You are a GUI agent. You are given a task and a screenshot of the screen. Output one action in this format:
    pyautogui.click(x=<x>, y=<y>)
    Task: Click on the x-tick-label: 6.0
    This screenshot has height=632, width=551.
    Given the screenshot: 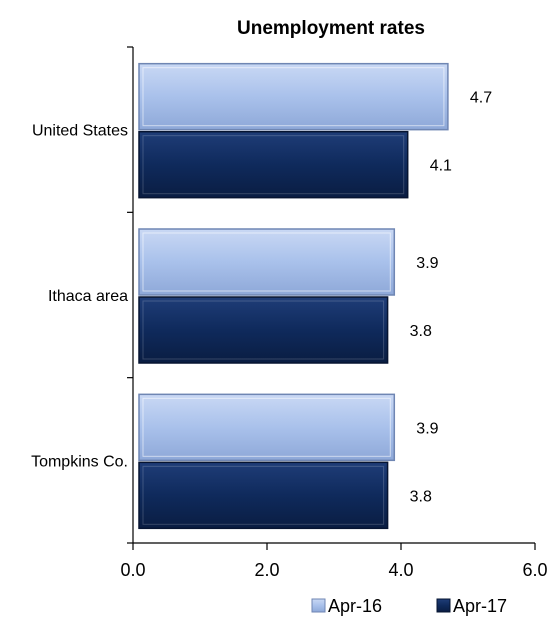 What is the action you would take?
    pyautogui.click(x=534, y=570)
    